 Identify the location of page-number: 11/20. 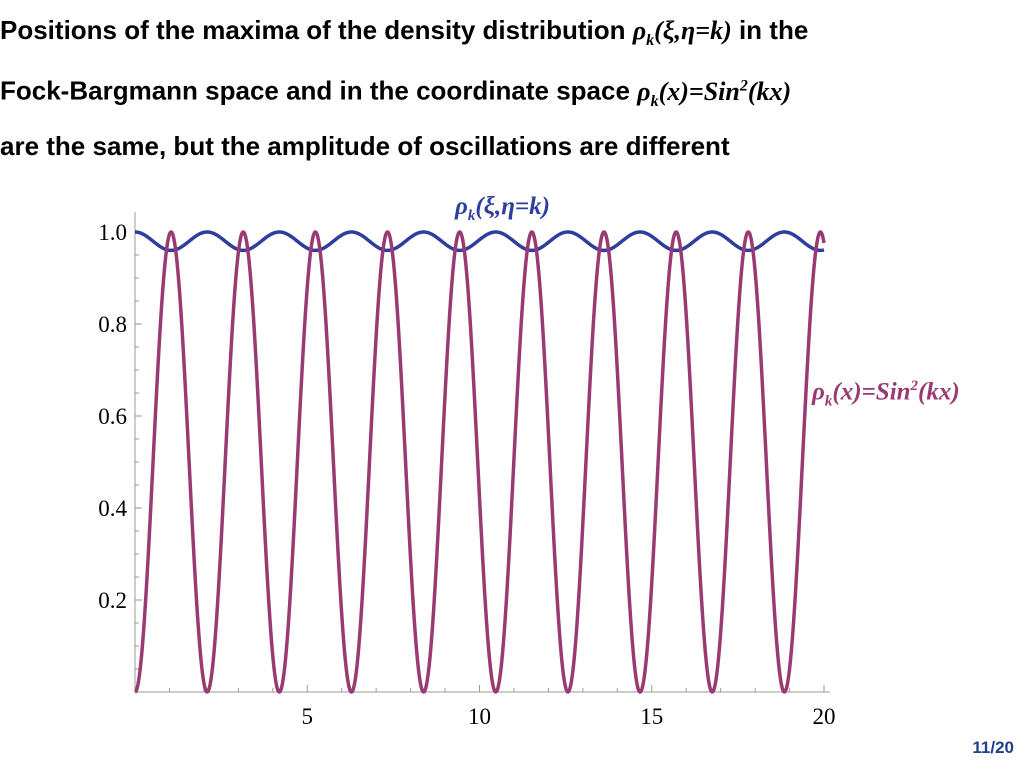
(993, 747).